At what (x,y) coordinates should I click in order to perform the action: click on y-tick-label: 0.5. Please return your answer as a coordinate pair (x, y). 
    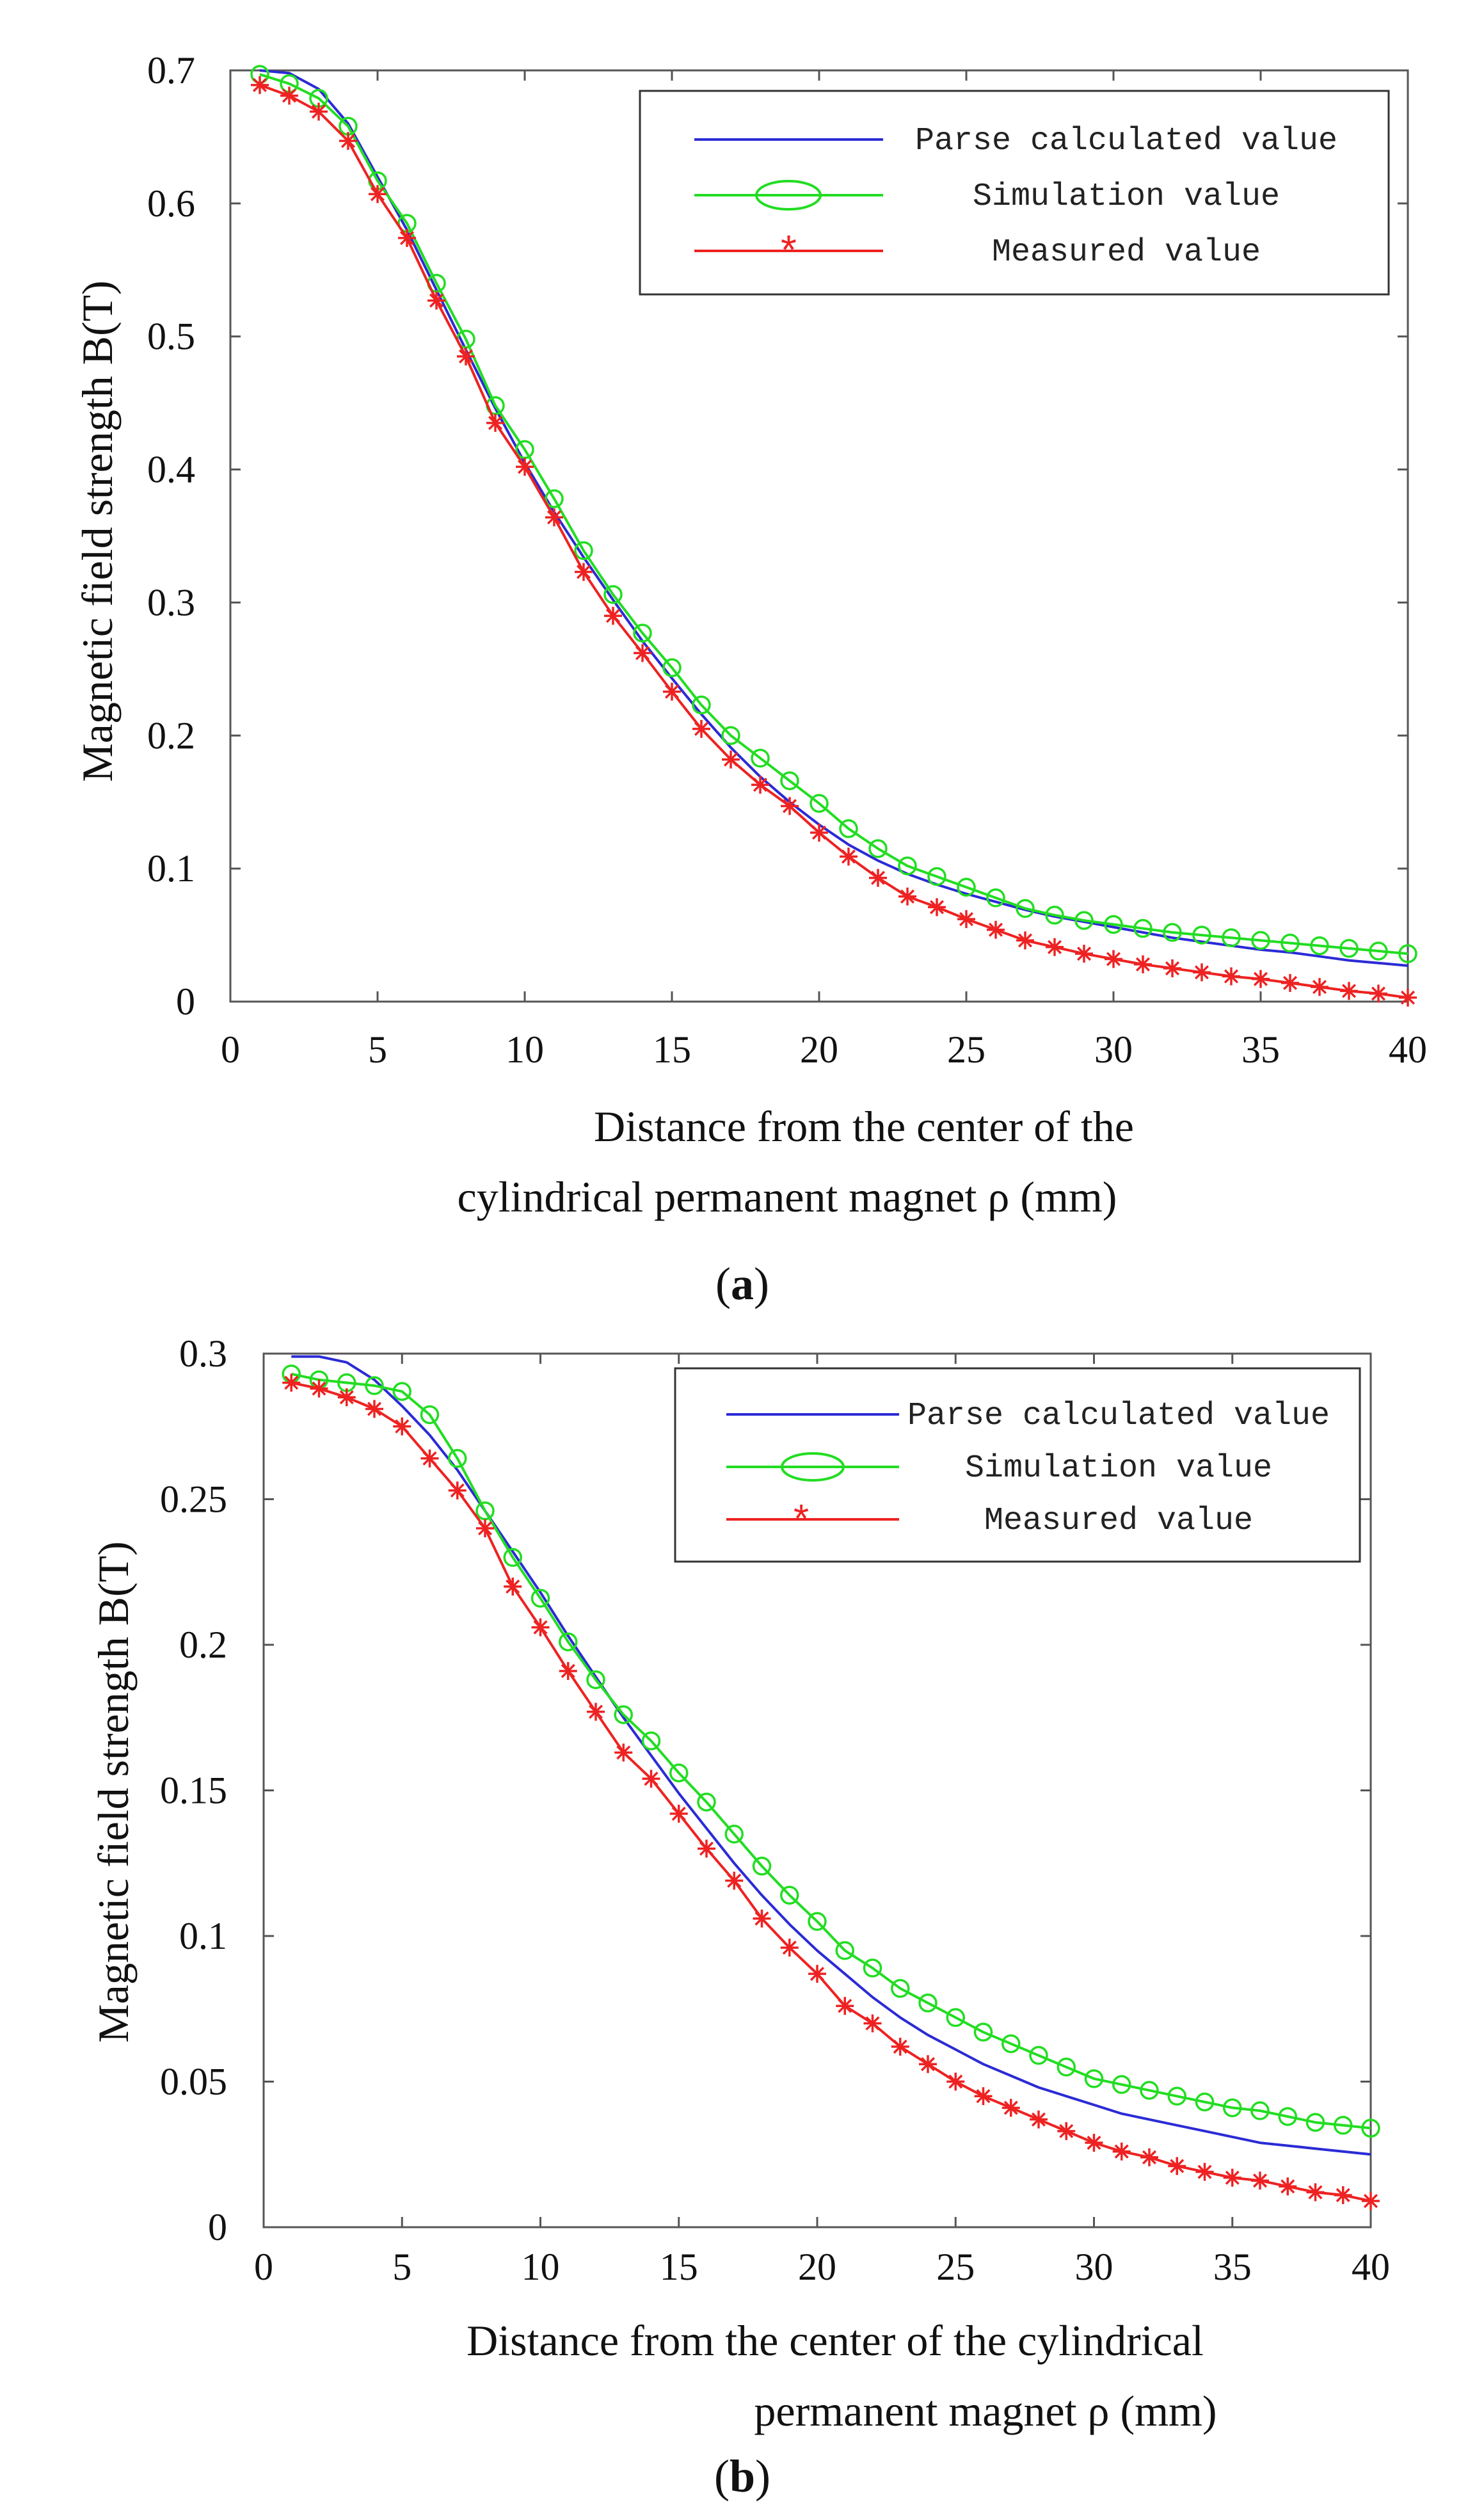
    Looking at the image, I should click on (171, 337).